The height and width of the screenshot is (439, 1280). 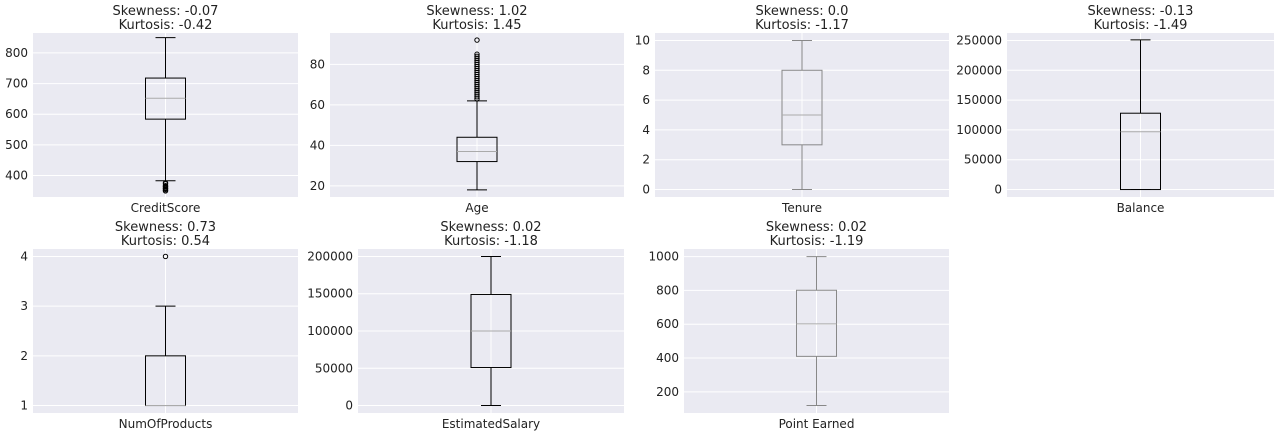 What do you see at coordinates (663, 257) in the screenshot?
I see `y-tick-label: 1000` at bounding box center [663, 257].